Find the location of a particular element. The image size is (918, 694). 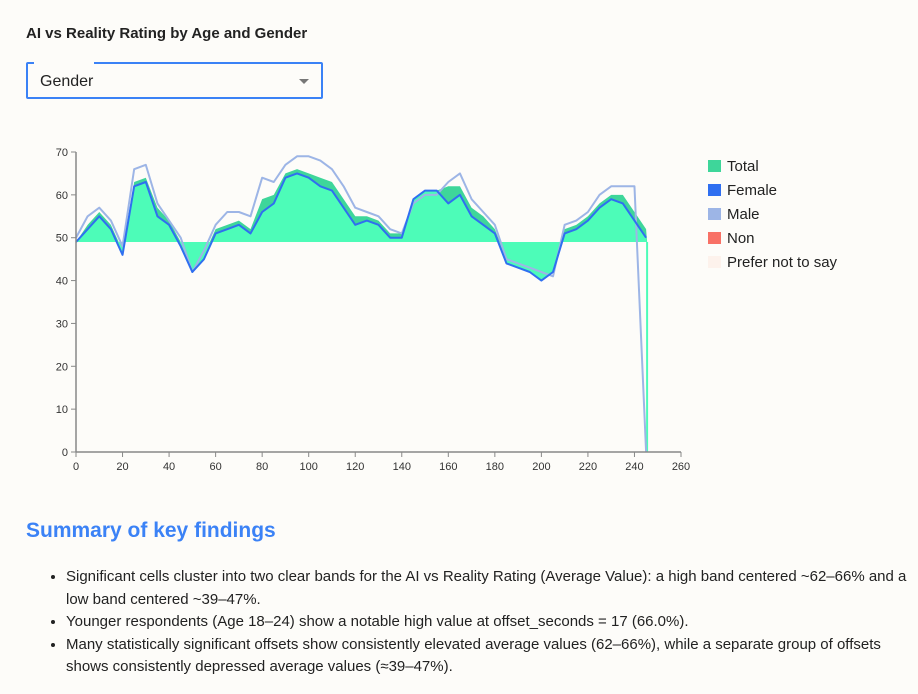

x-tick-label: 200 is located at coordinates (541, 467).